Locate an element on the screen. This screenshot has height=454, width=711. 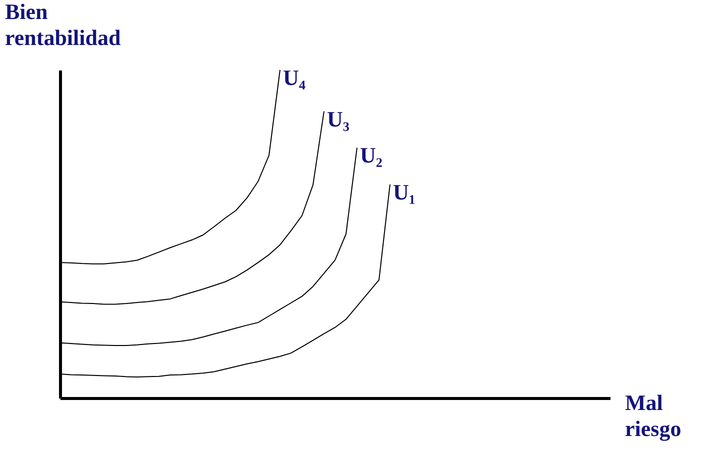
series-label: U₃ is located at coordinates (338, 119).